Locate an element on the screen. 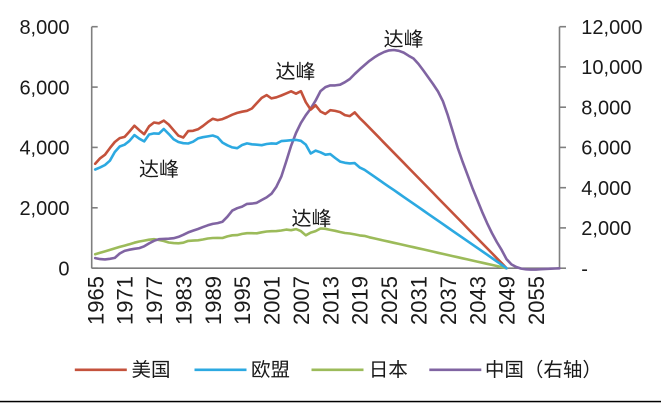 This screenshot has height=409, width=661. svg-text: 1983 is located at coordinates (183, 300).